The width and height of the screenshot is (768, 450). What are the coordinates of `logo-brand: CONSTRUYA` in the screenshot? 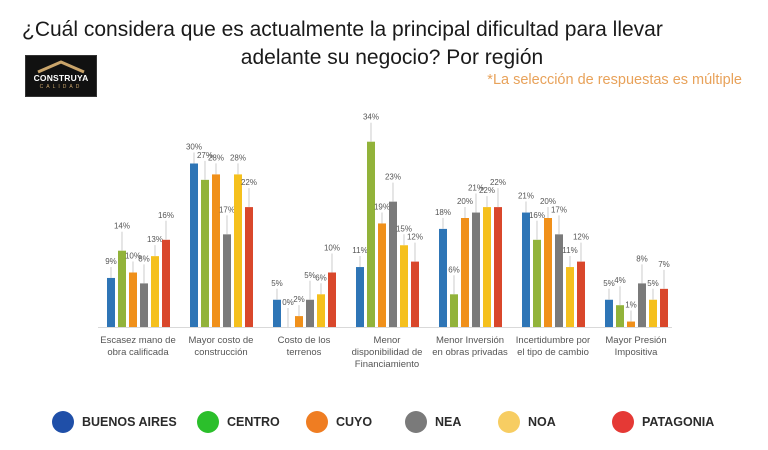 It's located at (61, 78).